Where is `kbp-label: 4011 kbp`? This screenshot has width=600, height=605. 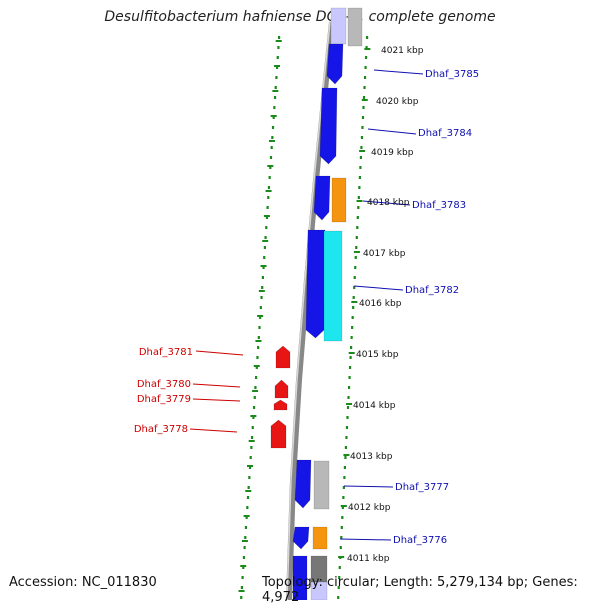
kbp-label: 4011 kbp is located at coordinates (368, 559).